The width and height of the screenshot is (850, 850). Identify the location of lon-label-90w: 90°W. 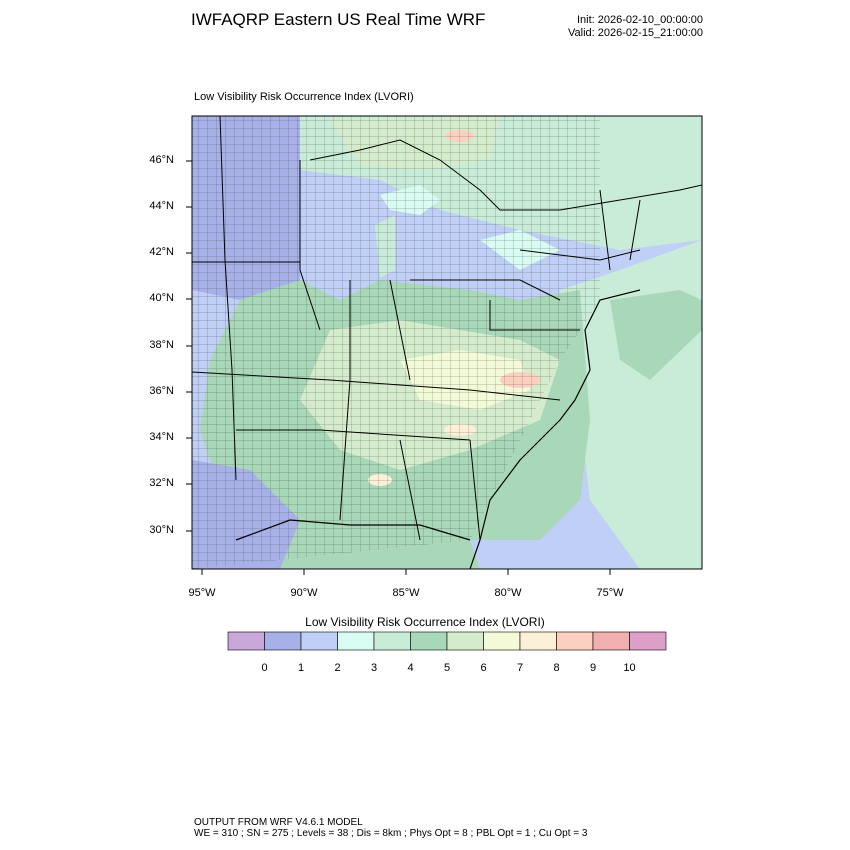
(304, 593).